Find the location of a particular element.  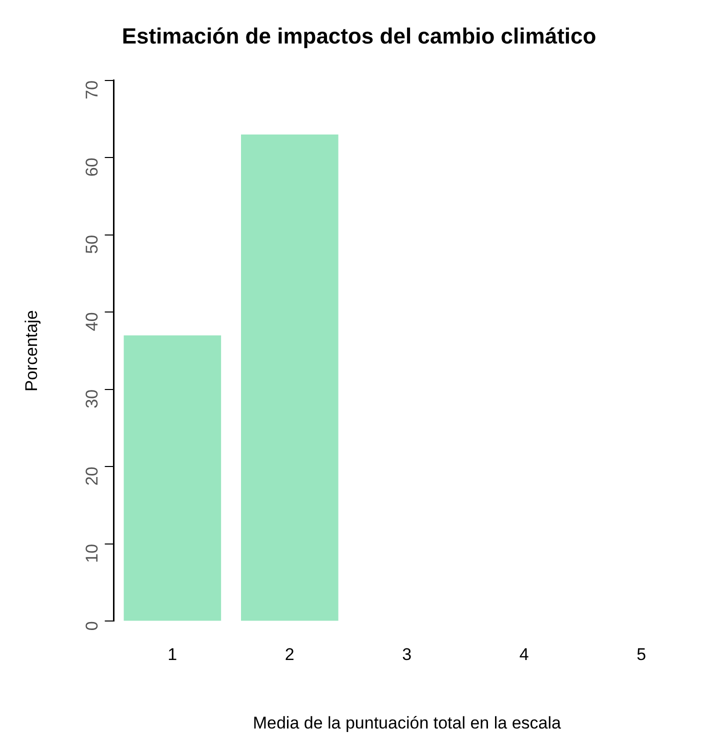

x-tick-label: 4 is located at coordinates (524, 654).